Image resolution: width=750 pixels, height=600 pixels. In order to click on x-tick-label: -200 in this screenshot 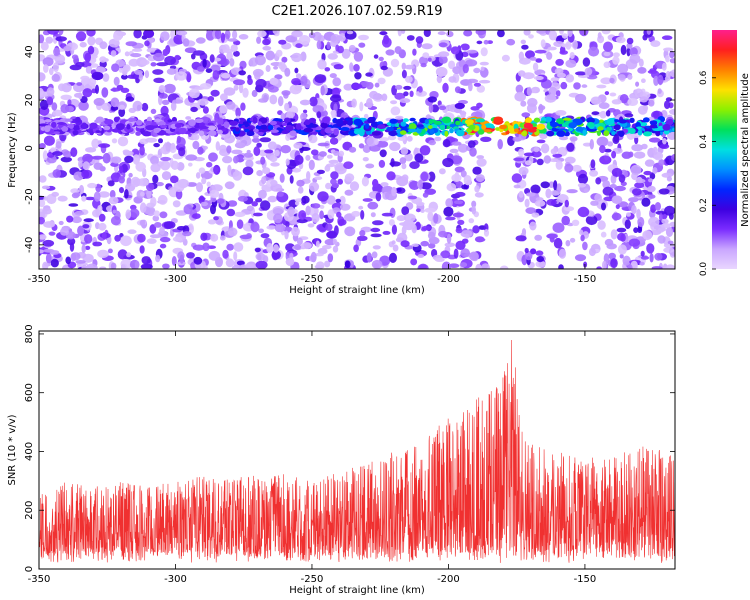, I will do `click(448, 279)`.